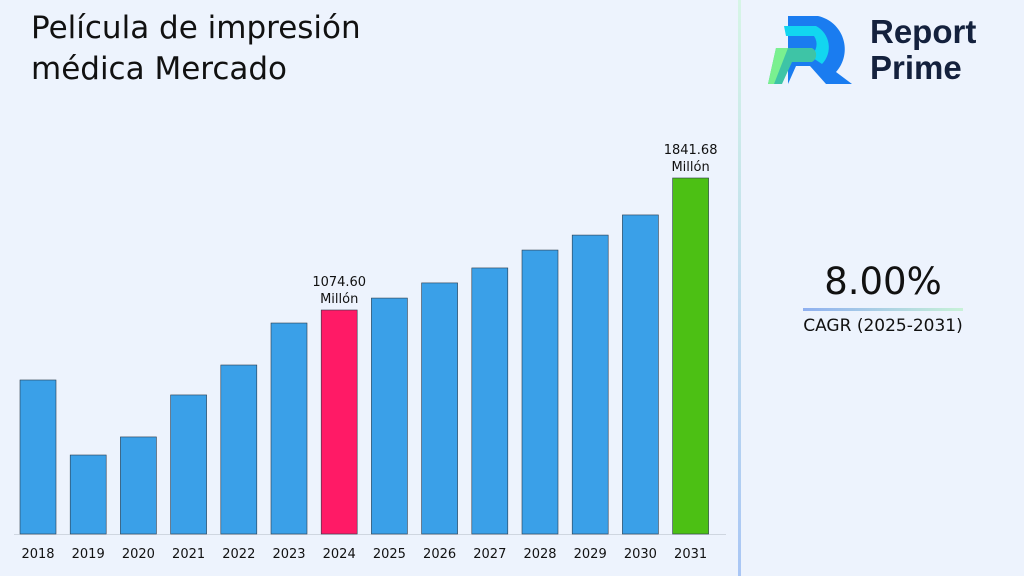  What do you see at coordinates (196, 48) in the screenshot?
I see `chart-title: Película de impresión médica Mercado` at bounding box center [196, 48].